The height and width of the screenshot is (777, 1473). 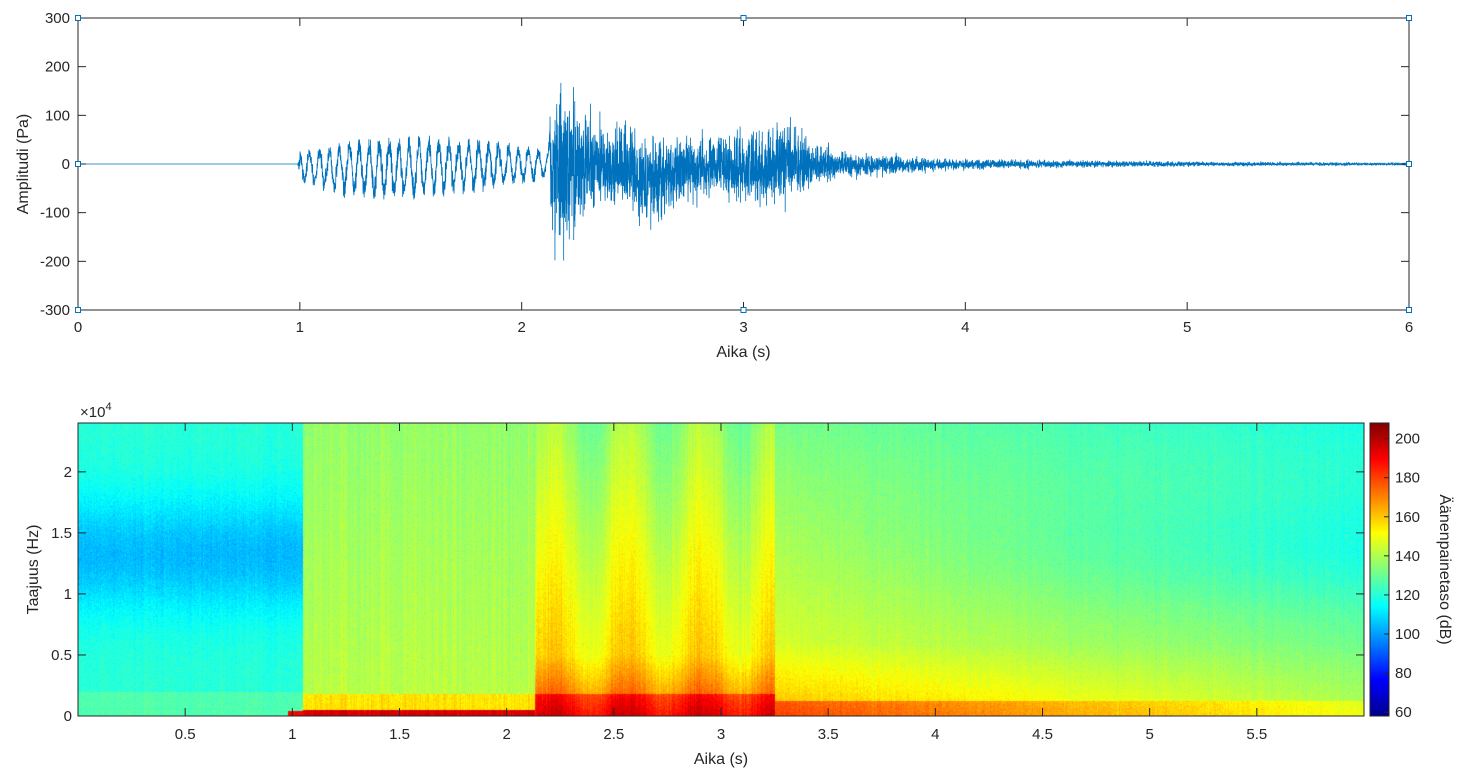 I want to click on y-tick-label: -300, so click(x=55, y=310).